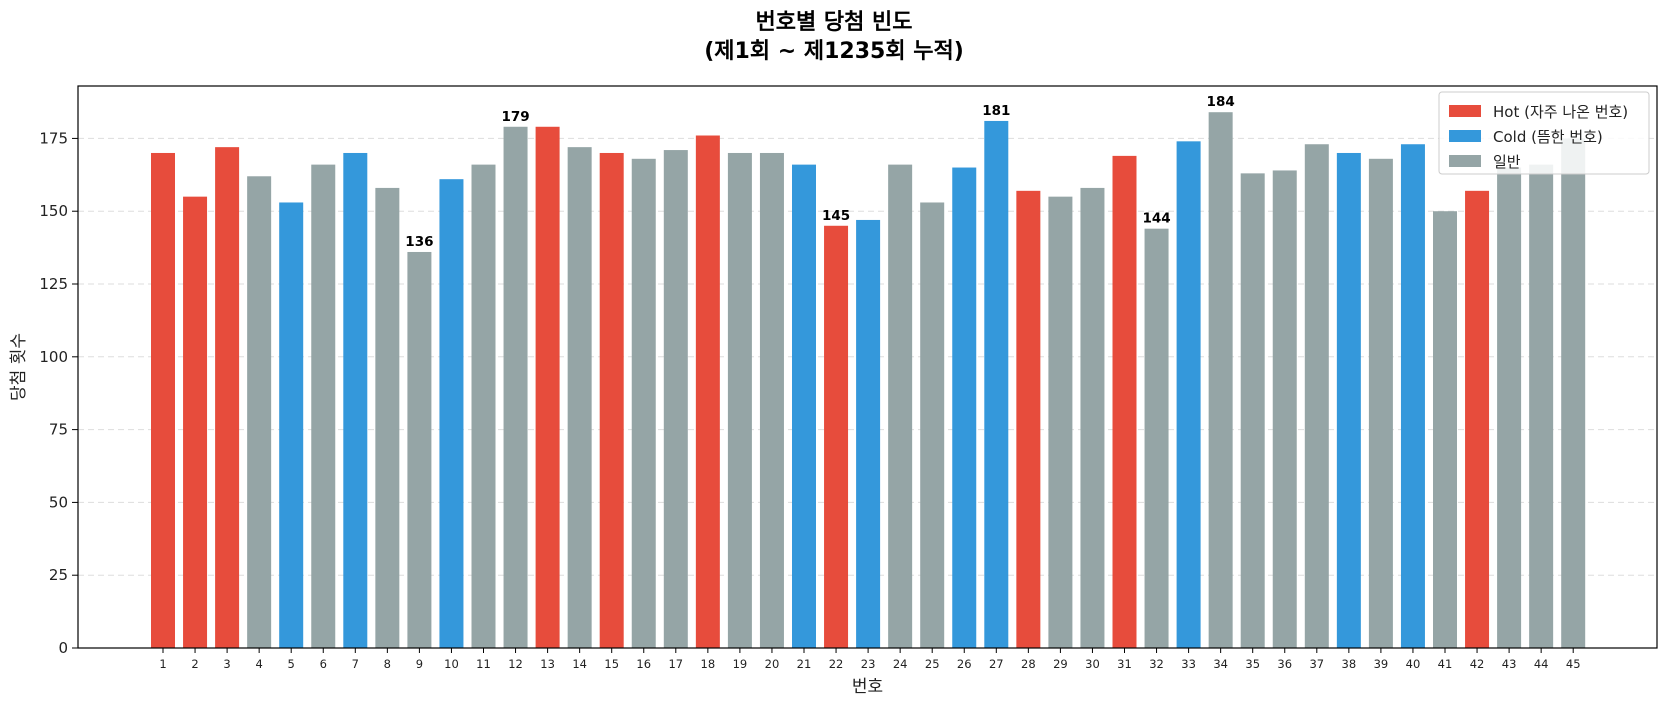 This screenshot has height=707, width=1667. What do you see at coordinates (1188, 664) in the screenshot?
I see `x-tick-label: 33` at bounding box center [1188, 664].